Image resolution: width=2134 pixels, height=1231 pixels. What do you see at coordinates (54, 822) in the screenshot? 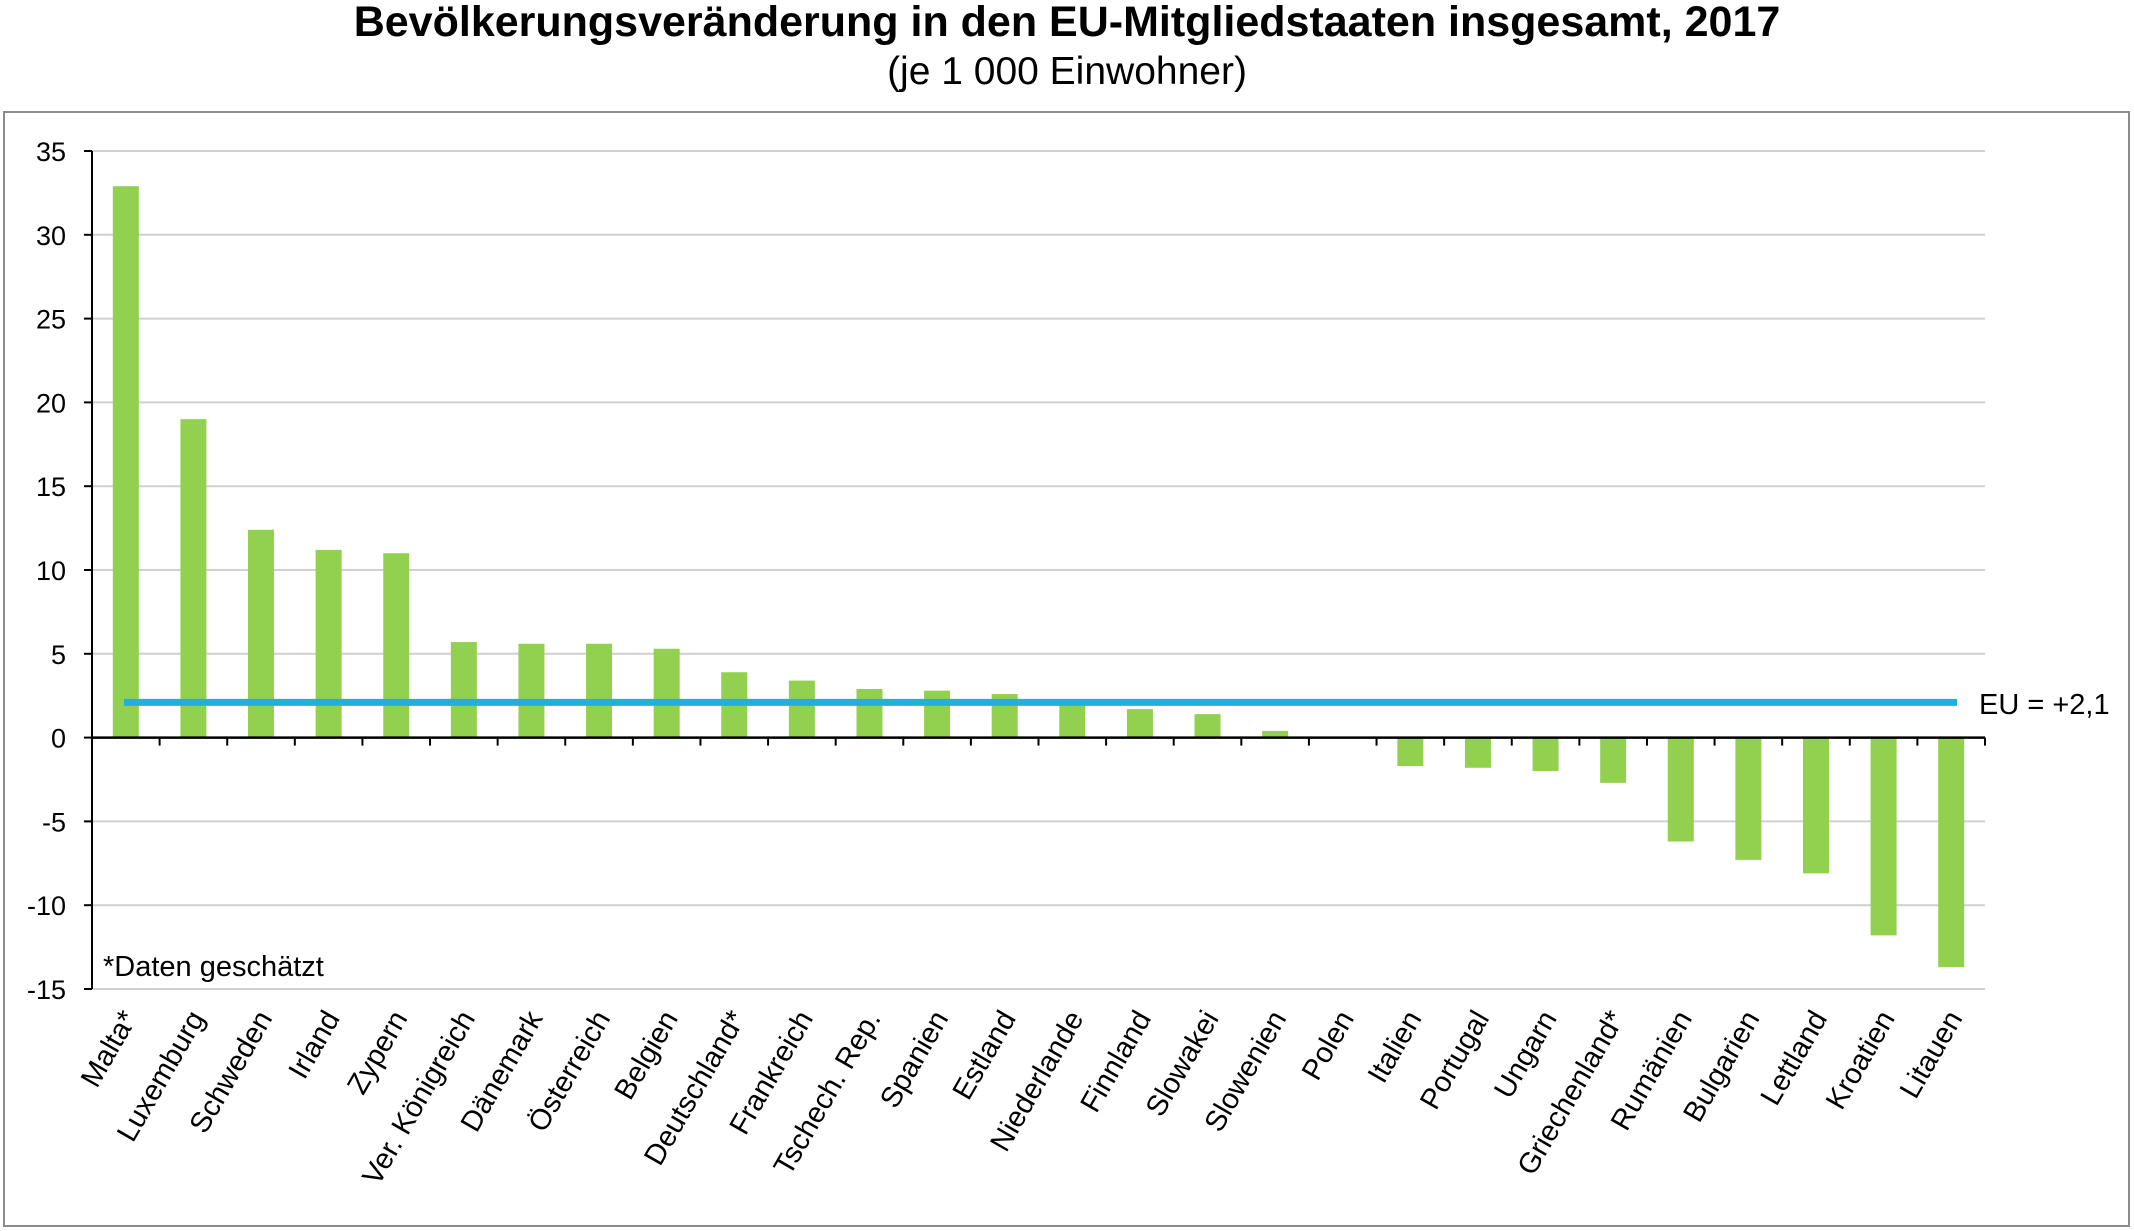
I see `y-tick-label: -5` at bounding box center [54, 822].